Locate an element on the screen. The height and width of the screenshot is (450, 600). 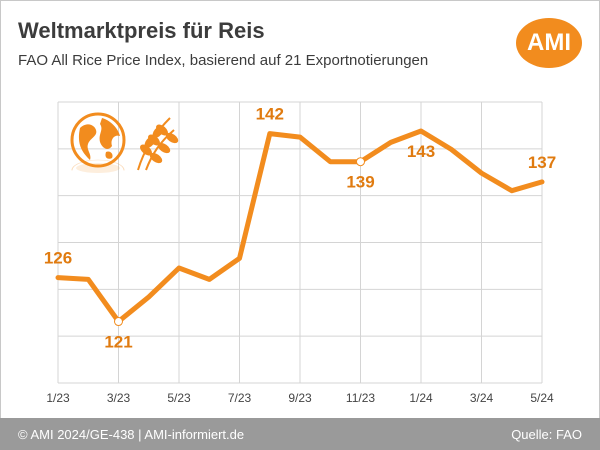
x-tick-label: 9/23 is located at coordinates (300, 398).